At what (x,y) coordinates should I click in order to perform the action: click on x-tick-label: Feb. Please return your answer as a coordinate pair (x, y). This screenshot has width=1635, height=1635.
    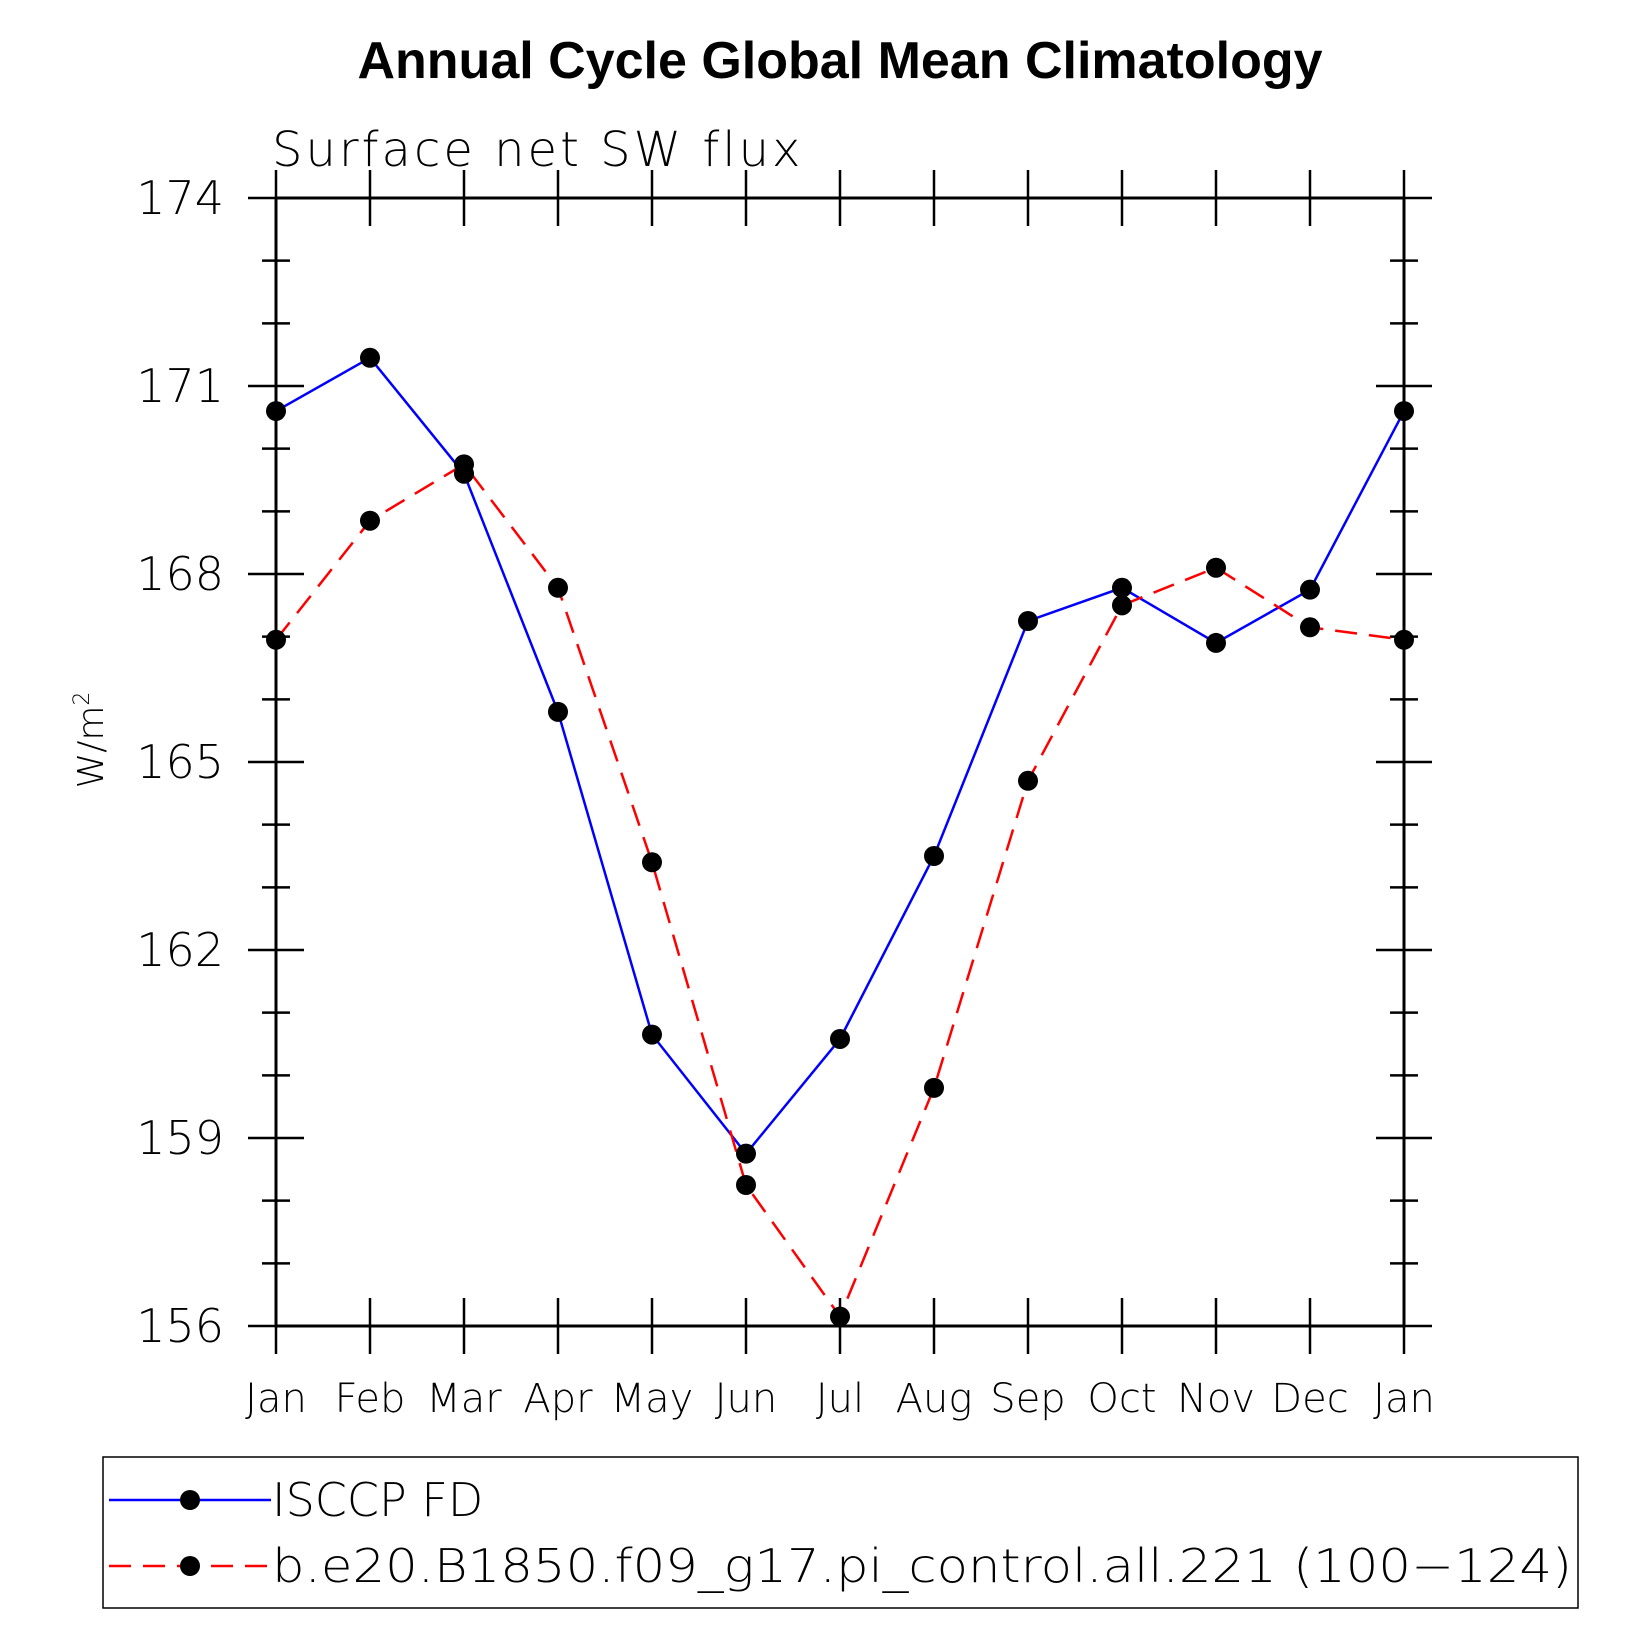
    Looking at the image, I should click on (370, 1399).